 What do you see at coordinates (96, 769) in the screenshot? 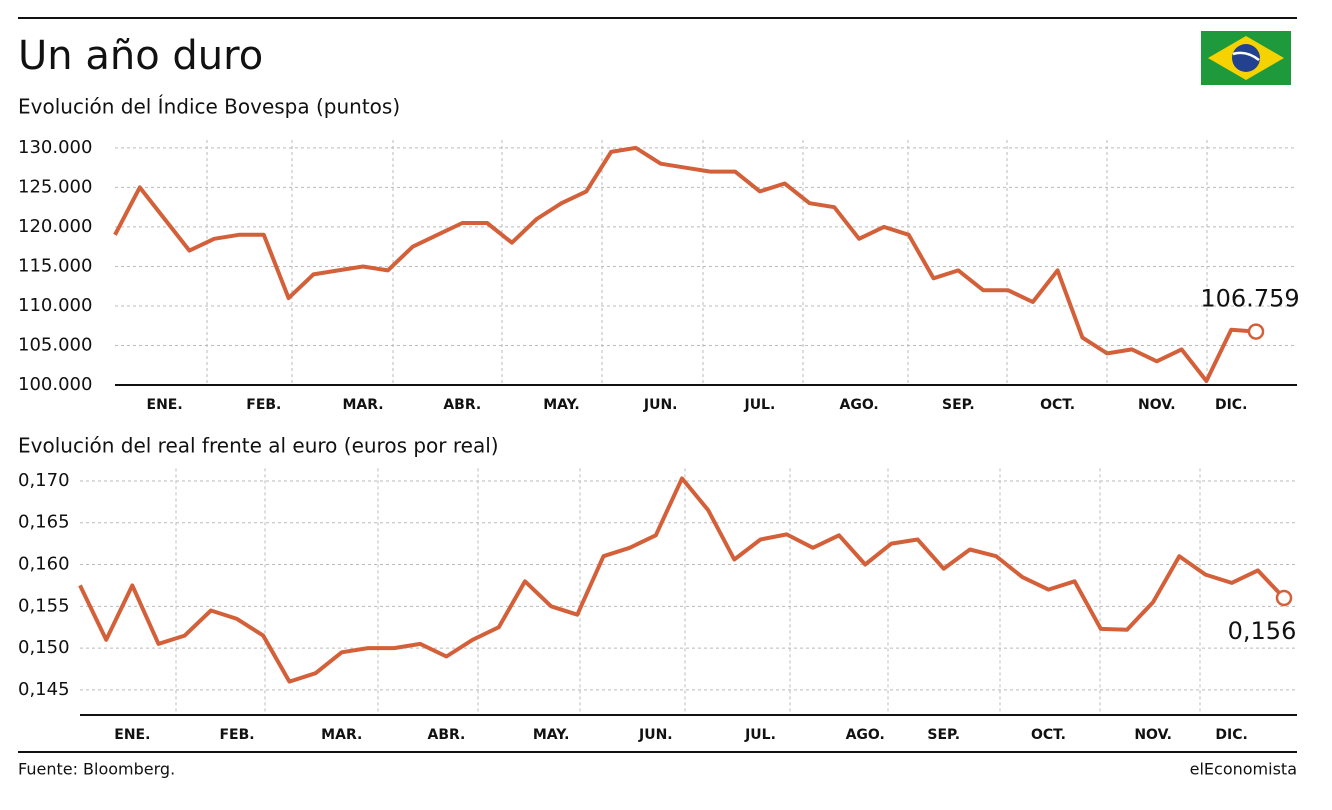
I see `source: Fuente: Bloomberg.` at bounding box center [96, 769].